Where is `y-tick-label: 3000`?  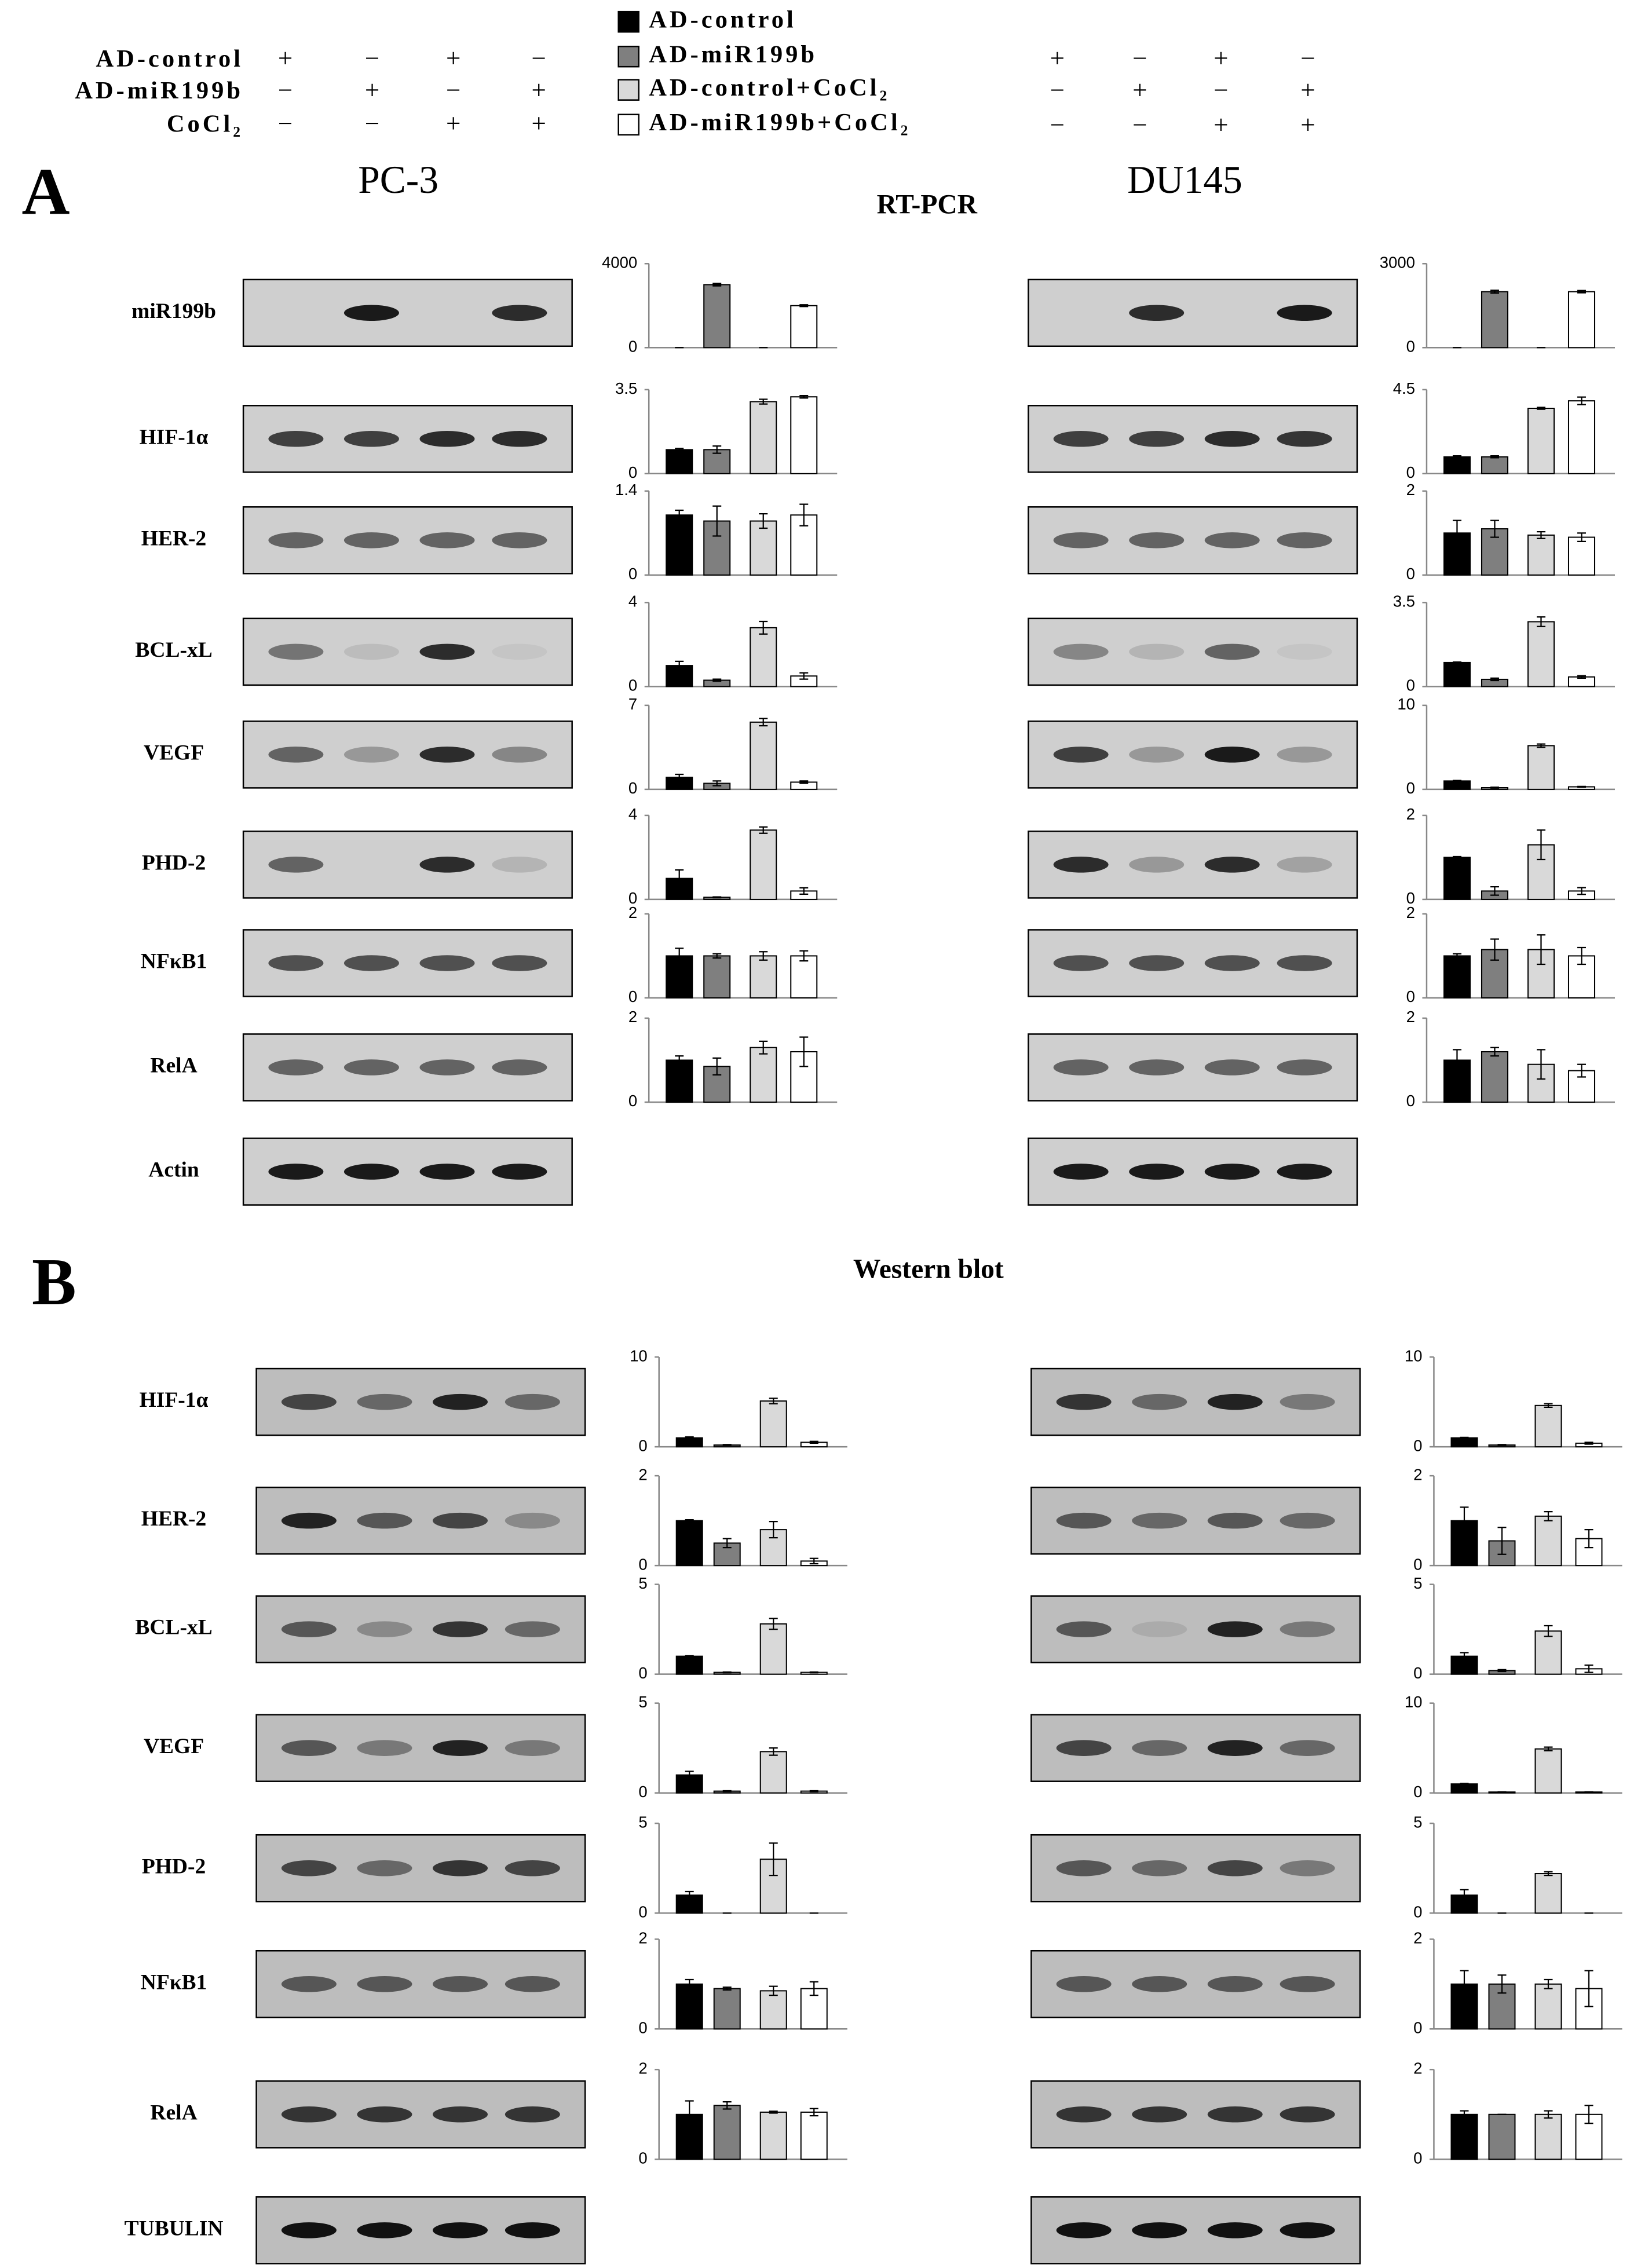 y-tick-label: 3000 is located at coordinates (1397, 263).